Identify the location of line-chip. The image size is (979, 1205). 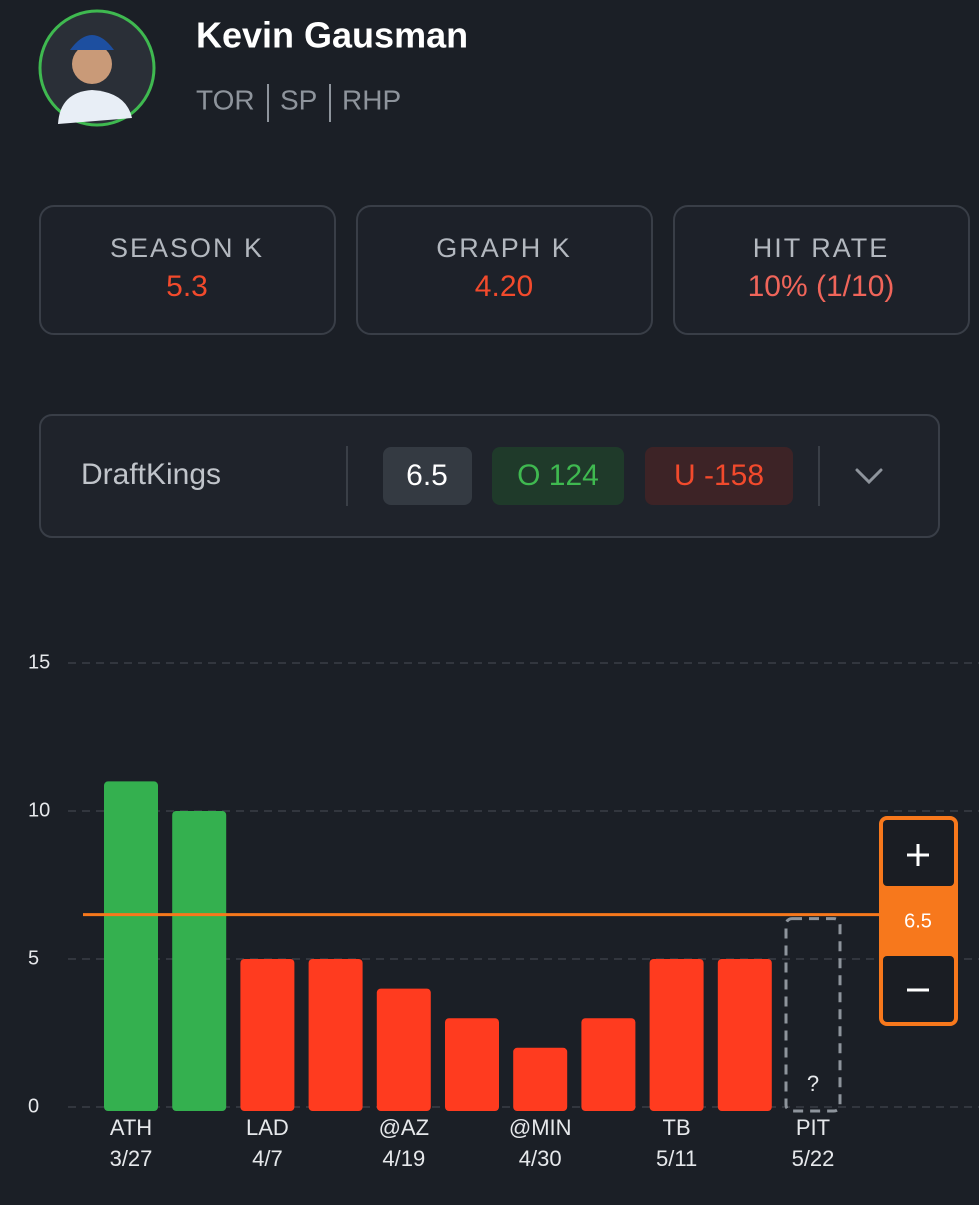
(427, 476).